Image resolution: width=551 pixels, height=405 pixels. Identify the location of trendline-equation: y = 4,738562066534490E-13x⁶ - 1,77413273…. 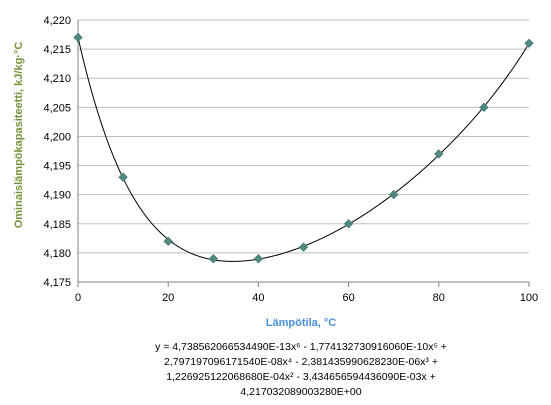
(301, 369).